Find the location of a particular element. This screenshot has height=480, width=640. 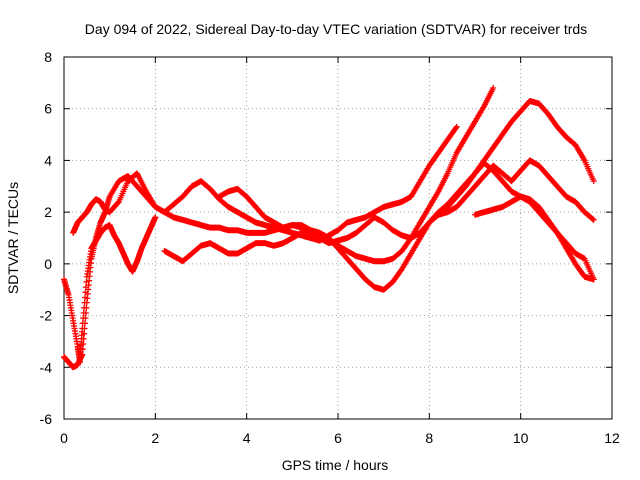

series-sat-a is located at coordinates (110, 290).